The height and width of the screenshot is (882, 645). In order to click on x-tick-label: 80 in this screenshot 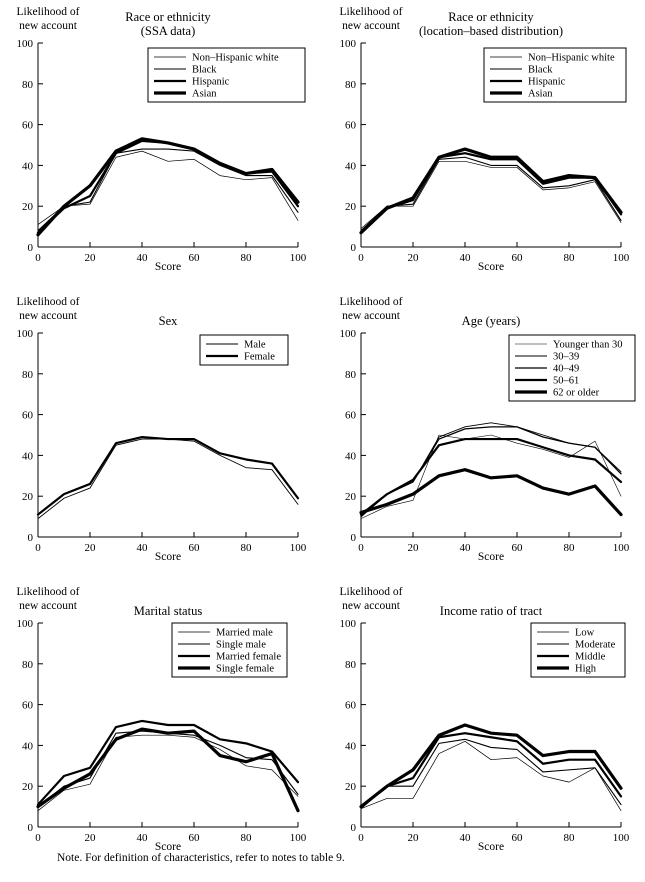, I will do `click(570, 258)`.